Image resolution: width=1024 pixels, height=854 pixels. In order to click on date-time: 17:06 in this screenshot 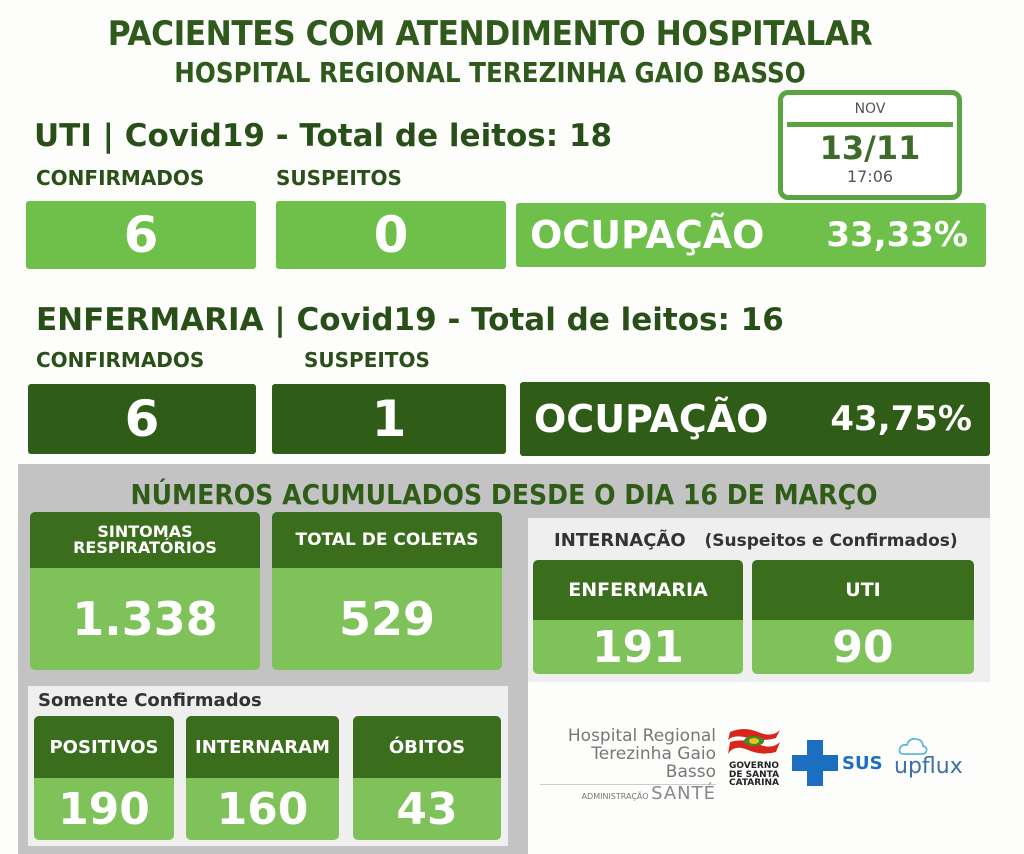, I will do `click(870, 176)`.